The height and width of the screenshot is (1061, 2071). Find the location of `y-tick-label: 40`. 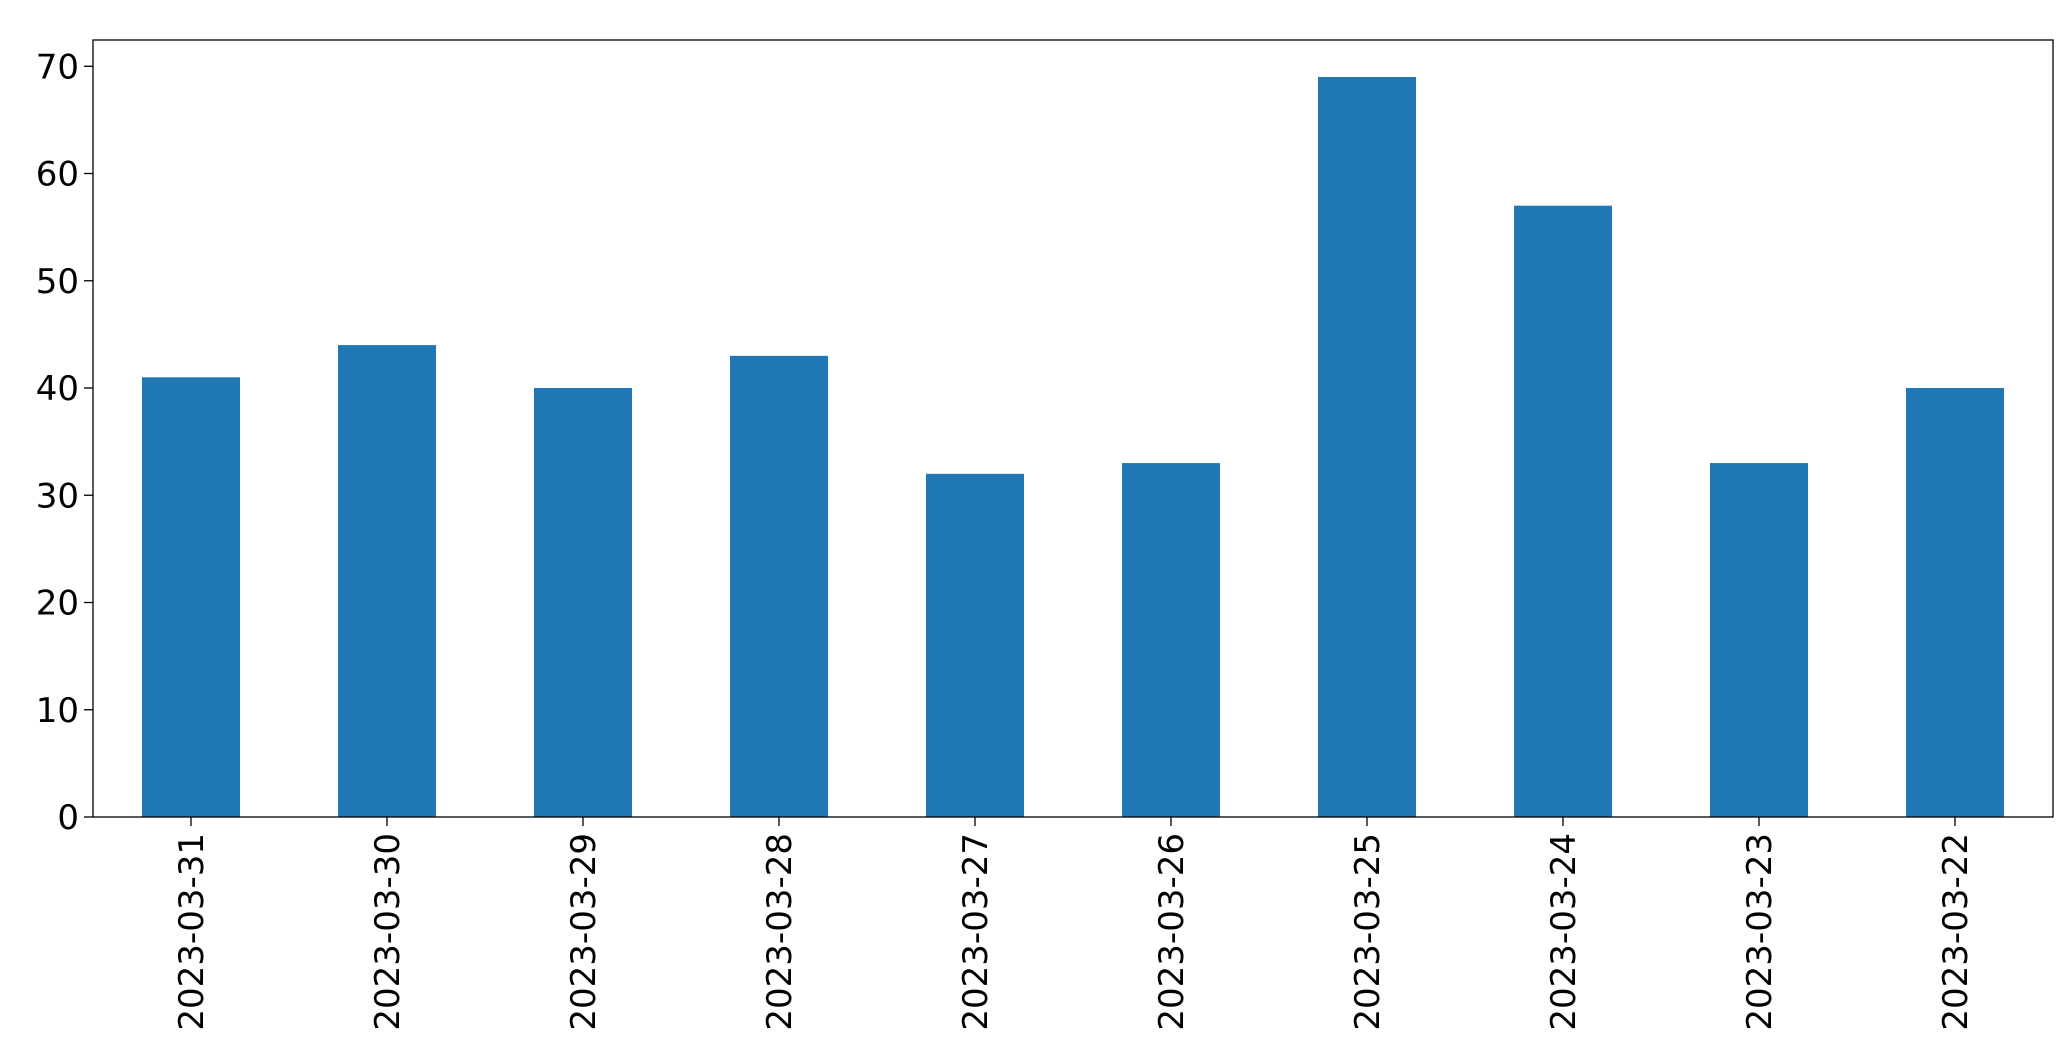

y-tick-label: 40 is located at coordinates (57, 389).